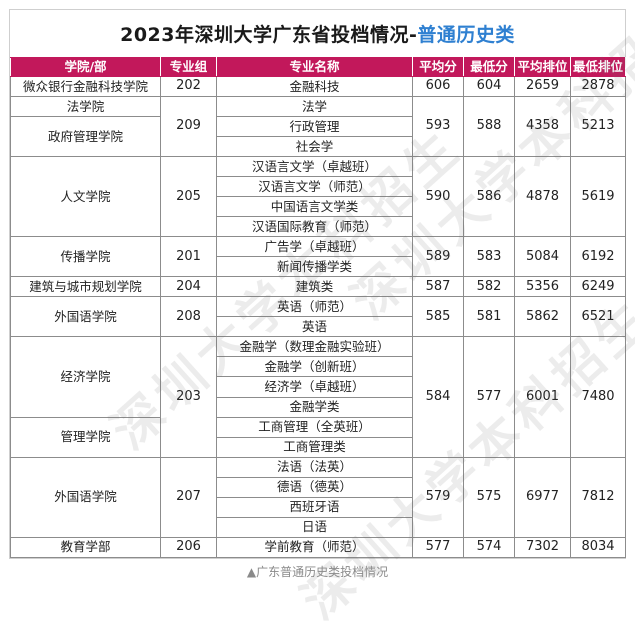 The height and width of the screenshot is (633, 635). What do you see at coordinates (314, 227) in the screenshot?
I see `major-cell: 汉语国际教育（师范）` at bounding box center [314, 227].